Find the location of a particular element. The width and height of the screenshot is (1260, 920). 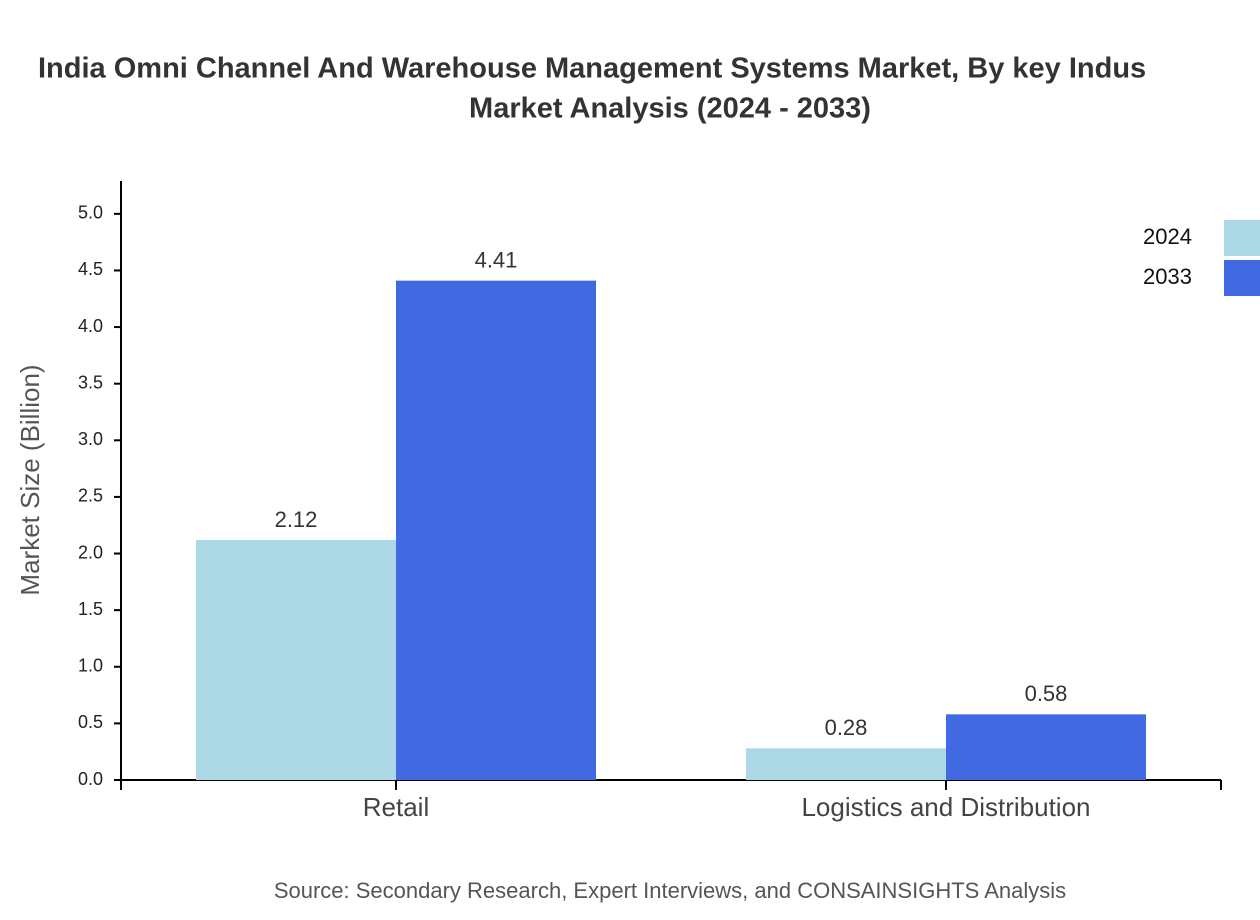

legend-label: 2024 is located at coordinates (1167, 236).